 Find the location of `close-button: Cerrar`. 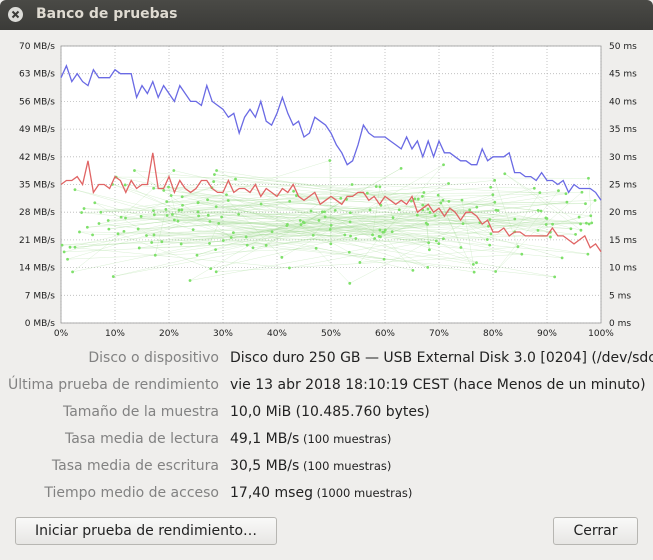

close-button: Cerrar is located at coordinates (595, 531).